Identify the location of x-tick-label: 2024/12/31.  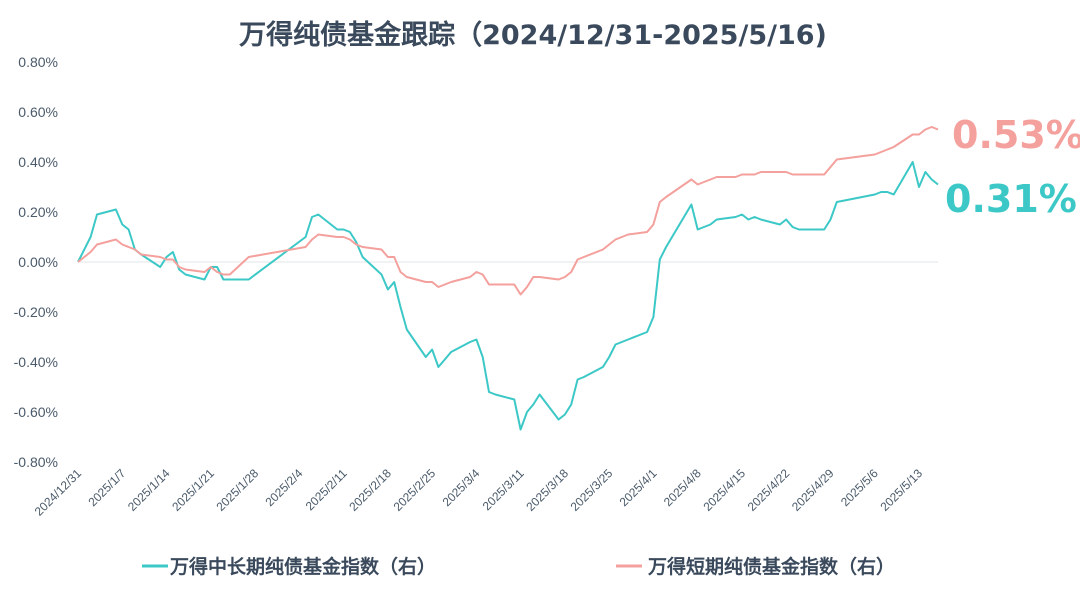
(58, 492).